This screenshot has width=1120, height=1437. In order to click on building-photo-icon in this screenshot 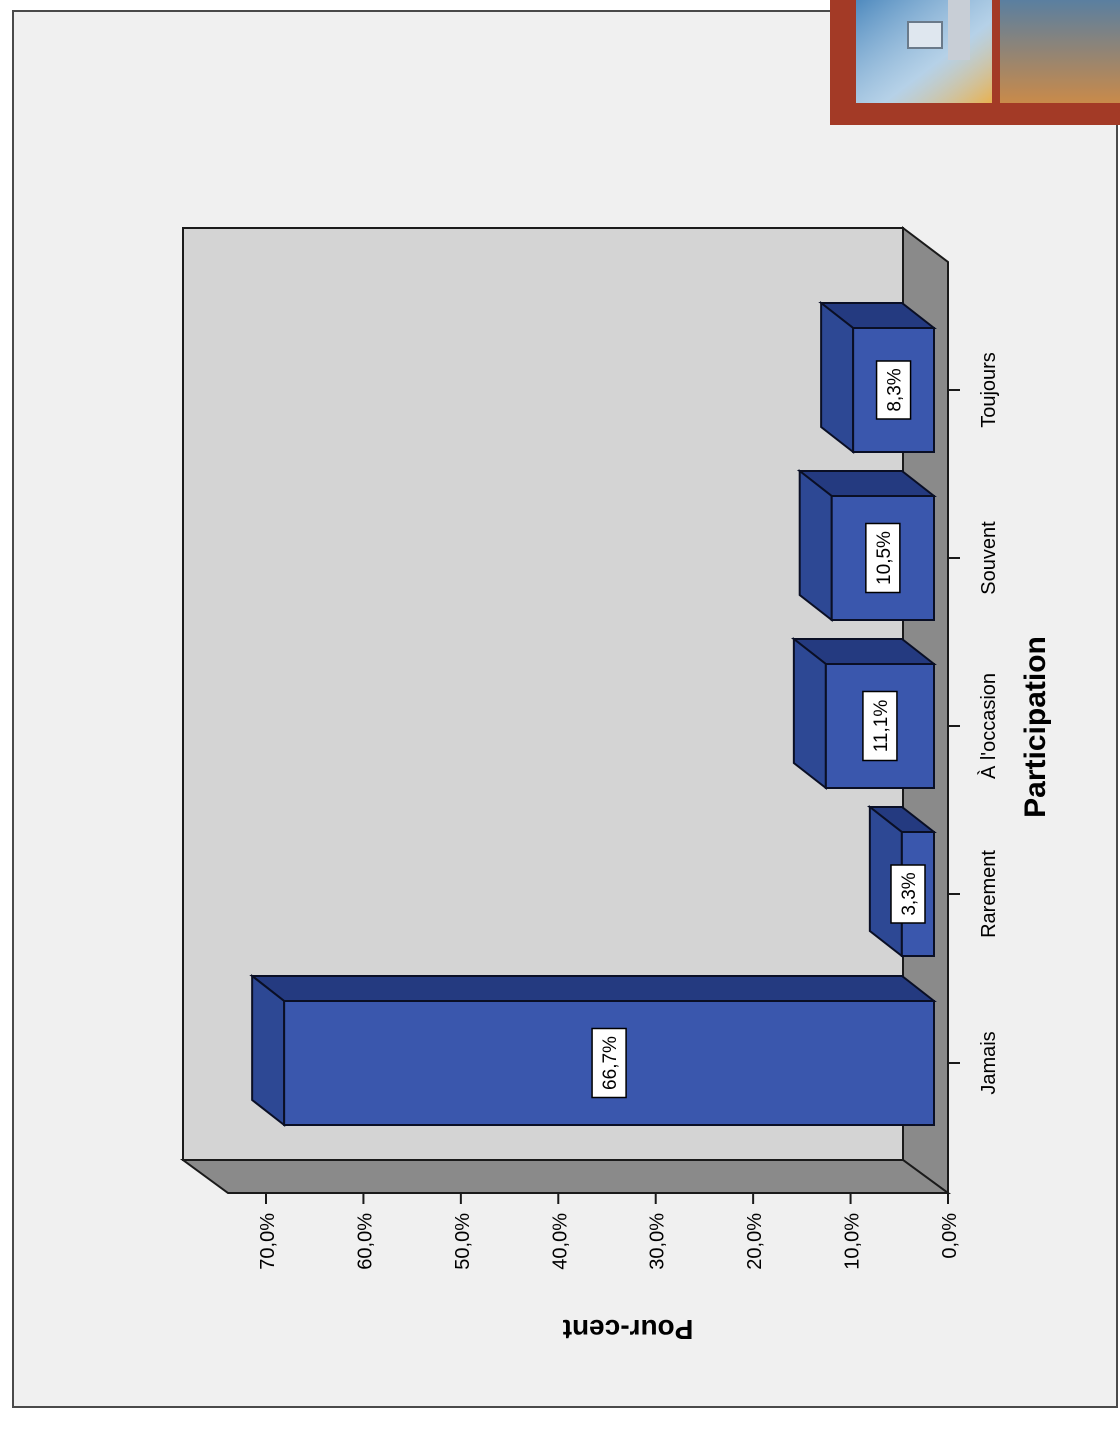, I will do `click(975, 62)`.